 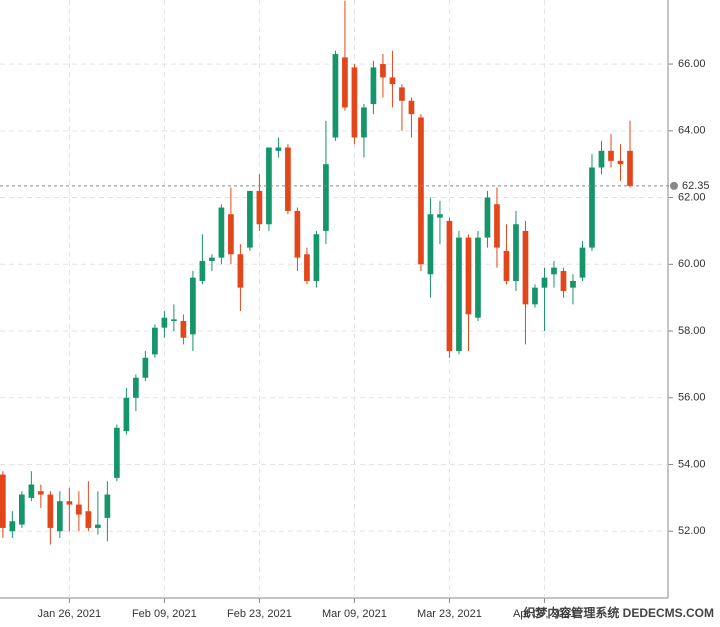 I want to click on y-tick-label: 66.00, so click(x=692, y=64).